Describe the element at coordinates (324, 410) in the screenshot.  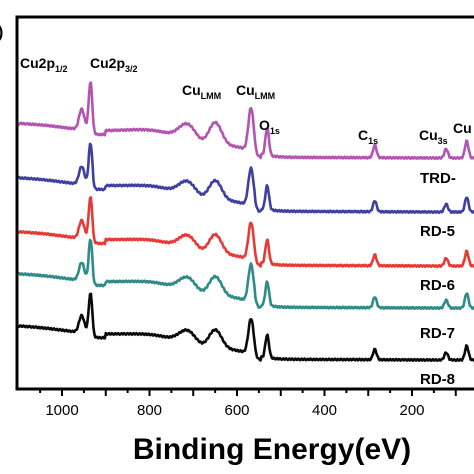
I see `x-tick-label-400: 400` at that location.